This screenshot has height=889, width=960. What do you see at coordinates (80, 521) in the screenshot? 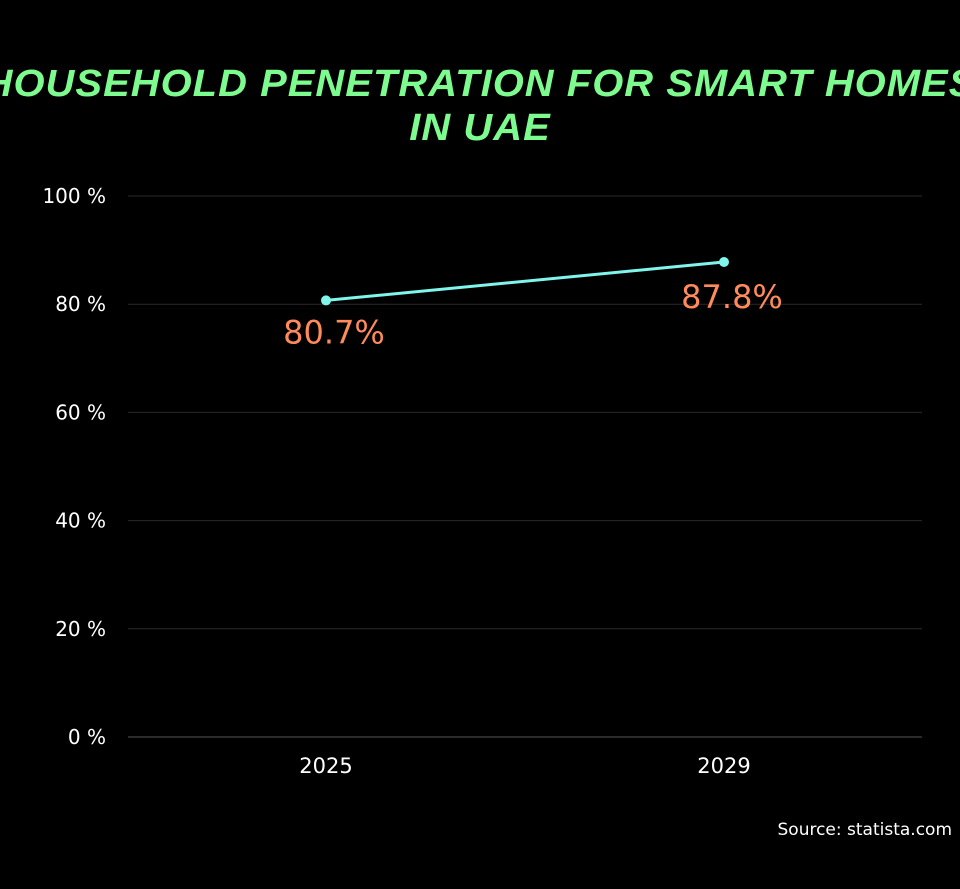
I see `y-tick-label: 40 %` at bounding box center [80, 521].